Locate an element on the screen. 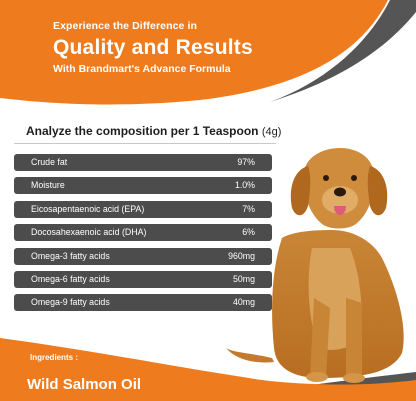  subline: With Brandmart's Advance Formula is located at coordinates (142, 69).